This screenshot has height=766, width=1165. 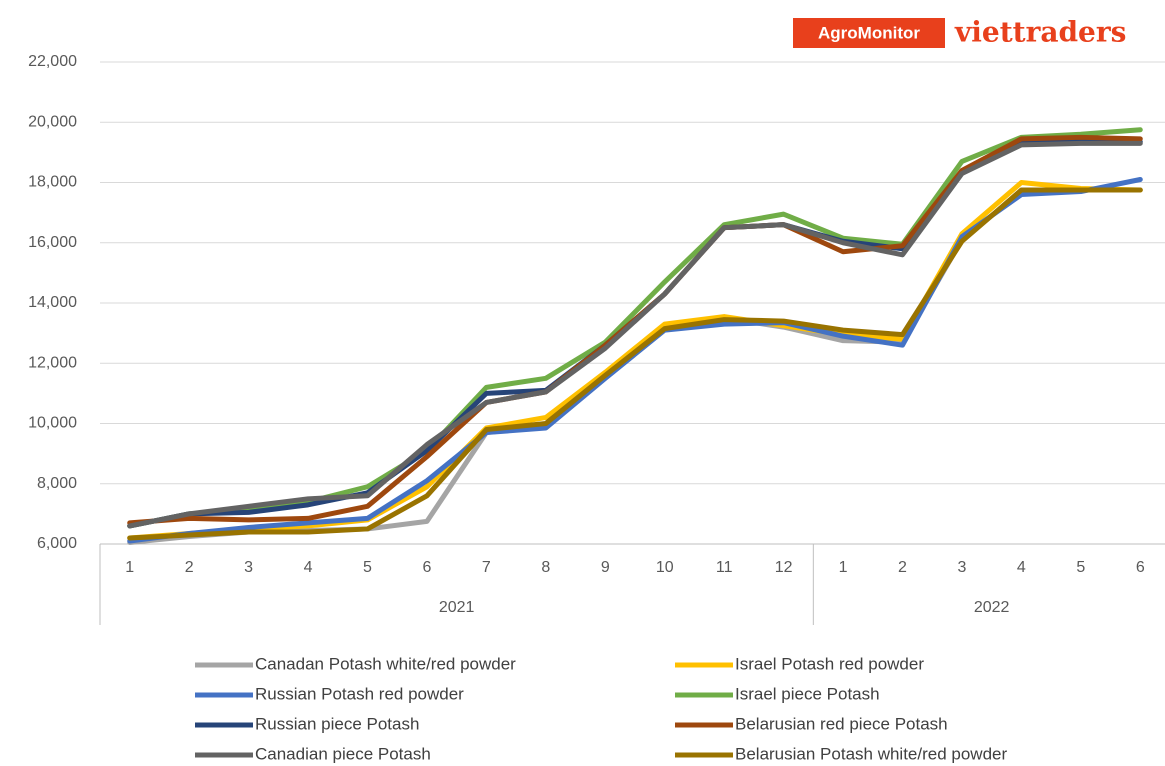 What do you see at coordinates (1040, 32) in the screenshot?
I see `logo-brand: viettraders` at bounding box center [1040, 32].